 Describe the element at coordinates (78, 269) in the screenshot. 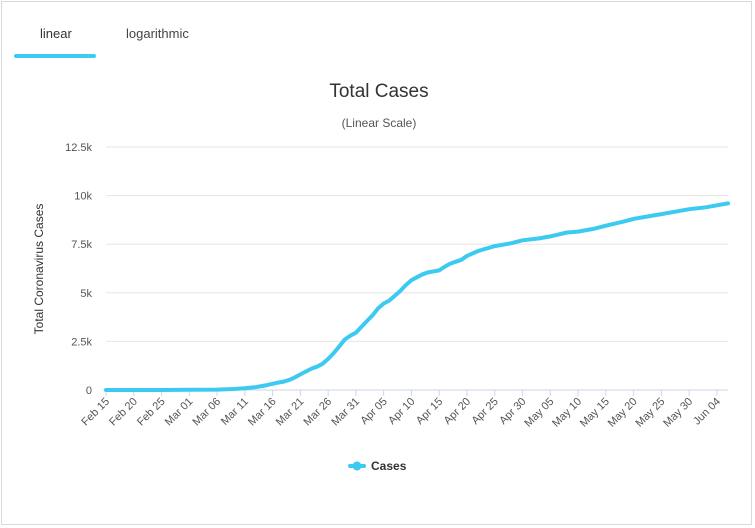

I see `y-axis-ticks: 0 2.5k 5k 7.5k 10k 12.5k` at that location.